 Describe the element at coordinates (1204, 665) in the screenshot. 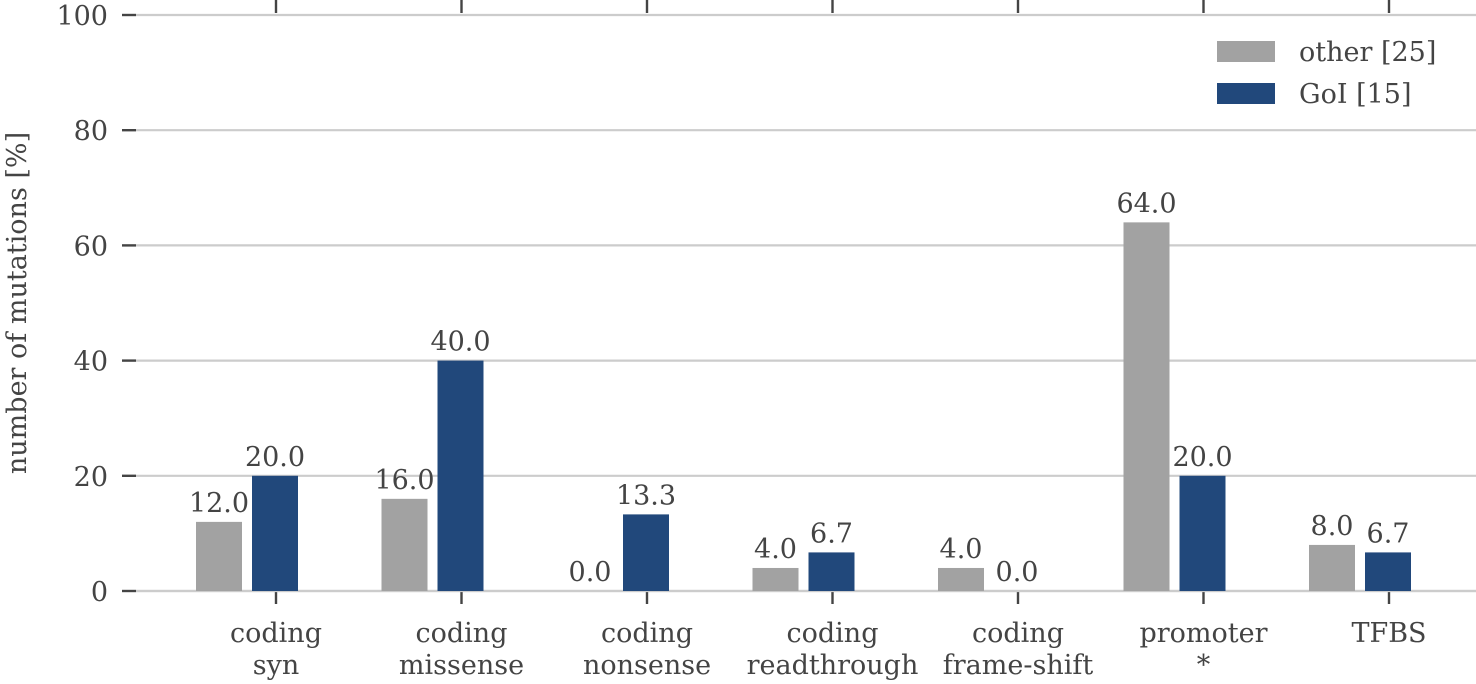

I see `x-tick-label: *` at that location.